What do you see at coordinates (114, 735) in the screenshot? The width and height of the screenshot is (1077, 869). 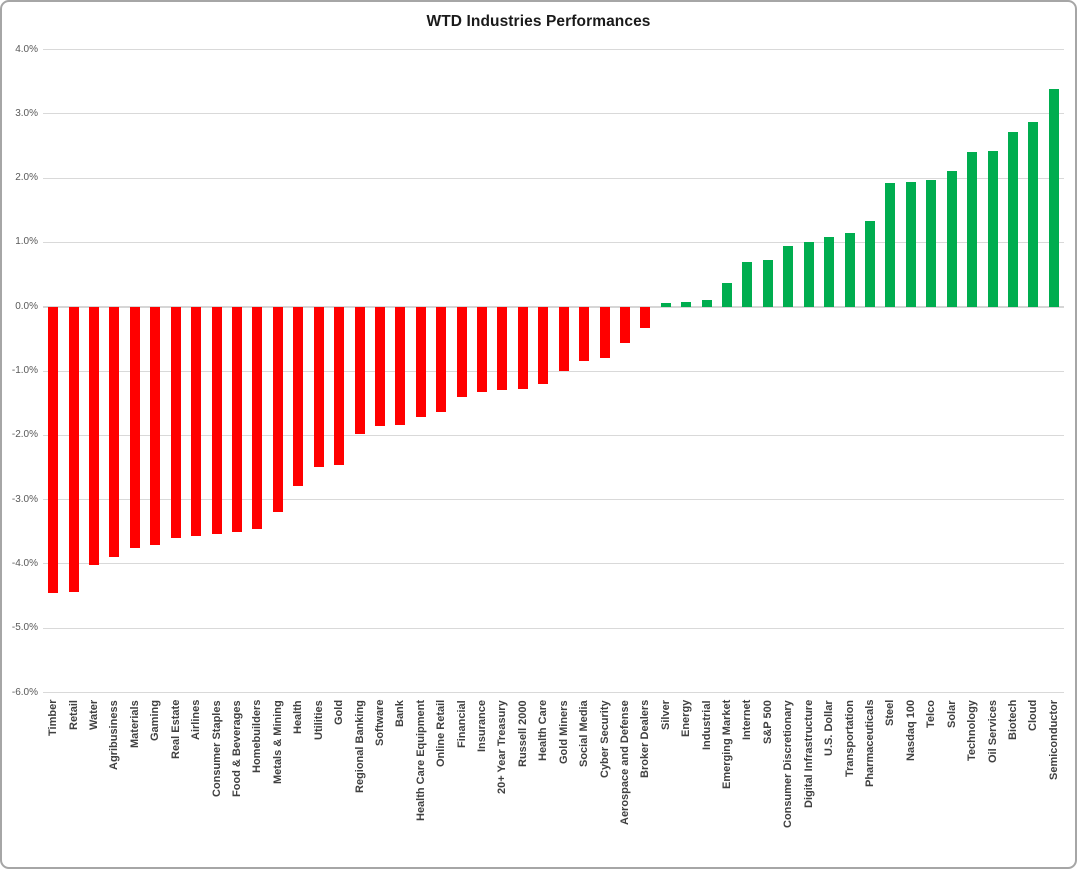 I see `x-axis-label: Agribusiness` at bounding box center [114, 735].